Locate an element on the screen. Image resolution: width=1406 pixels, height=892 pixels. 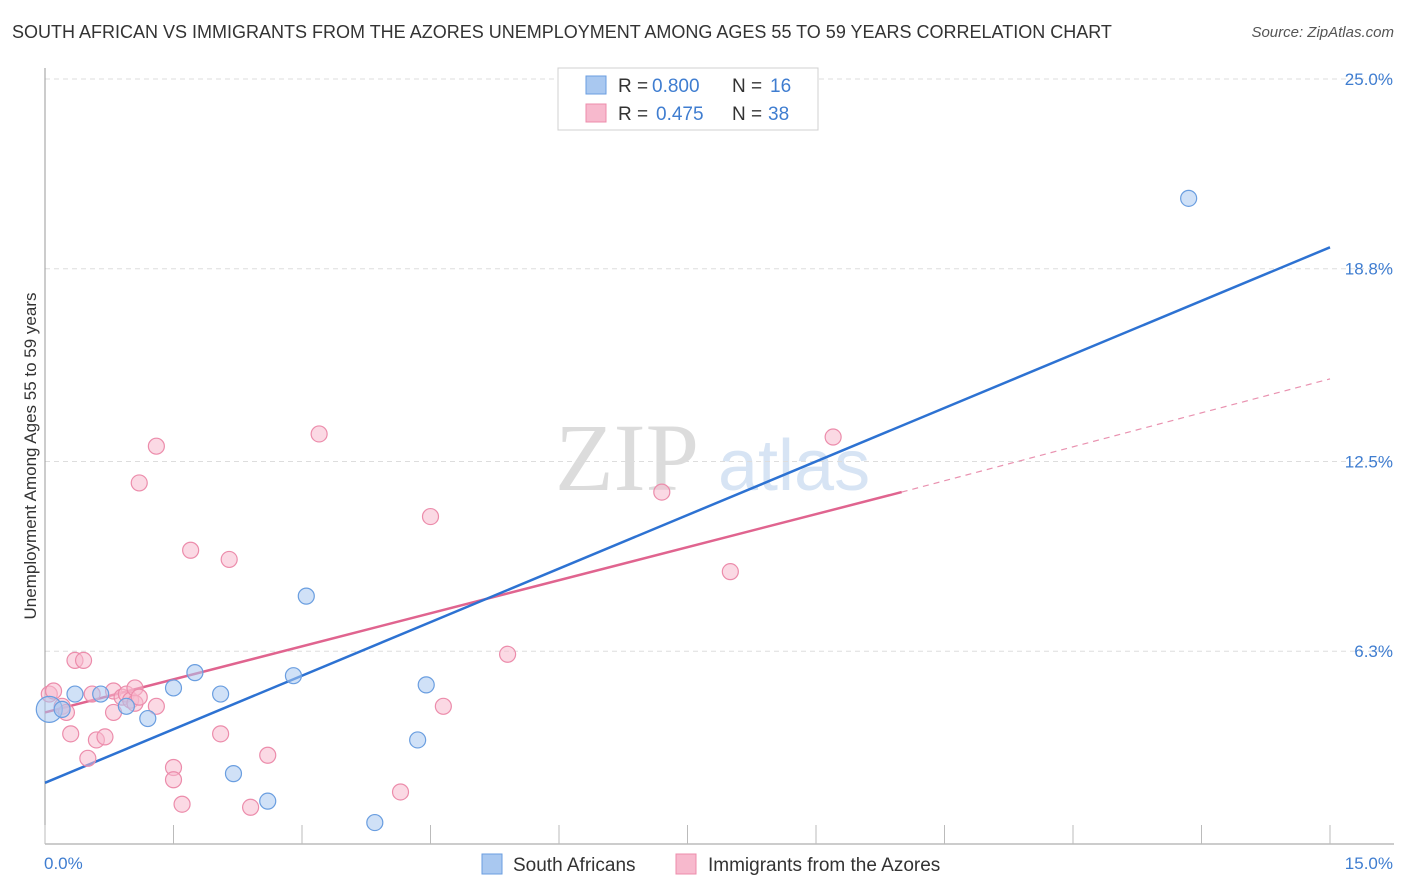
legend-n-value-2: 38 is located at coordinates (778, 114).